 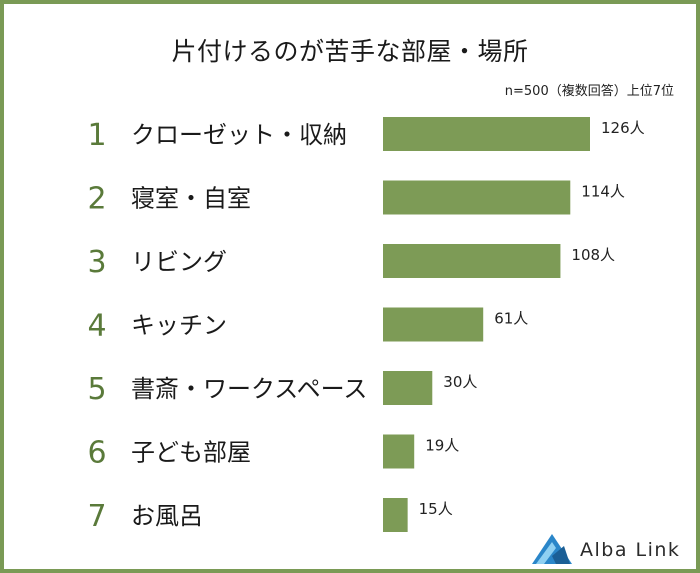 I want to click on category-label: お風呂, so click(x=167, y=516).